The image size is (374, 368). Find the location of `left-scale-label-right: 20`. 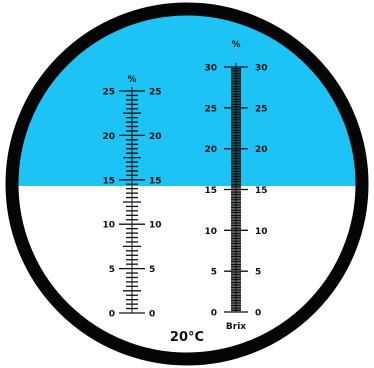

left-scale-label-right: 20 is located at coordinates (155, 137).